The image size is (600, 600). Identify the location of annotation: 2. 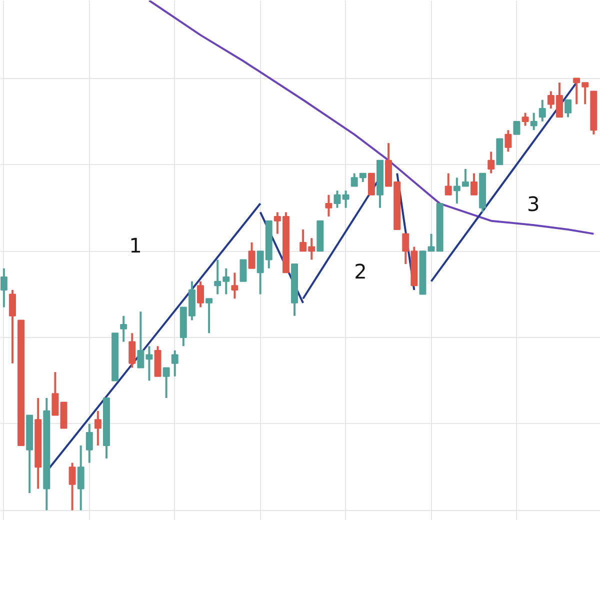
(360, 271).